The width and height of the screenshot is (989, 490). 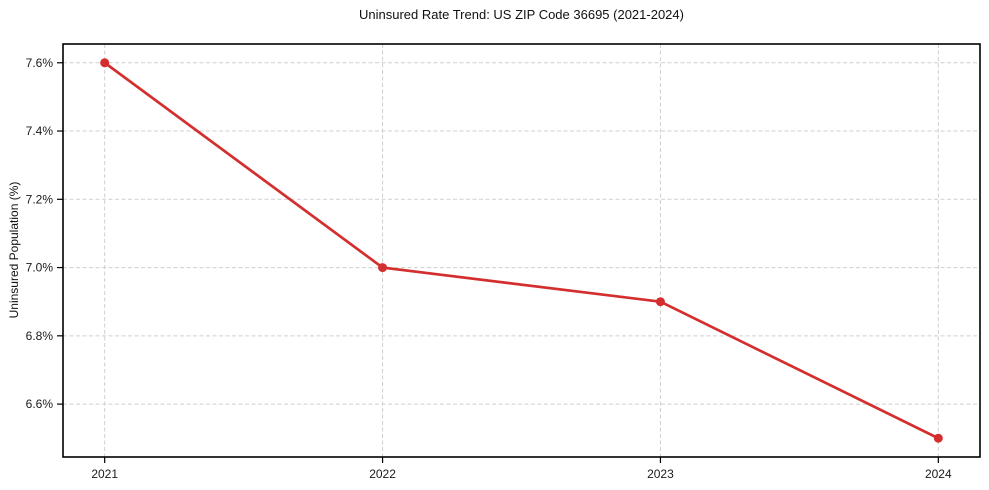 What do you see at coordinates (382, 474) in the screenshot?
I see `x-tick-label: 2022` at bounding box center [382, 474].